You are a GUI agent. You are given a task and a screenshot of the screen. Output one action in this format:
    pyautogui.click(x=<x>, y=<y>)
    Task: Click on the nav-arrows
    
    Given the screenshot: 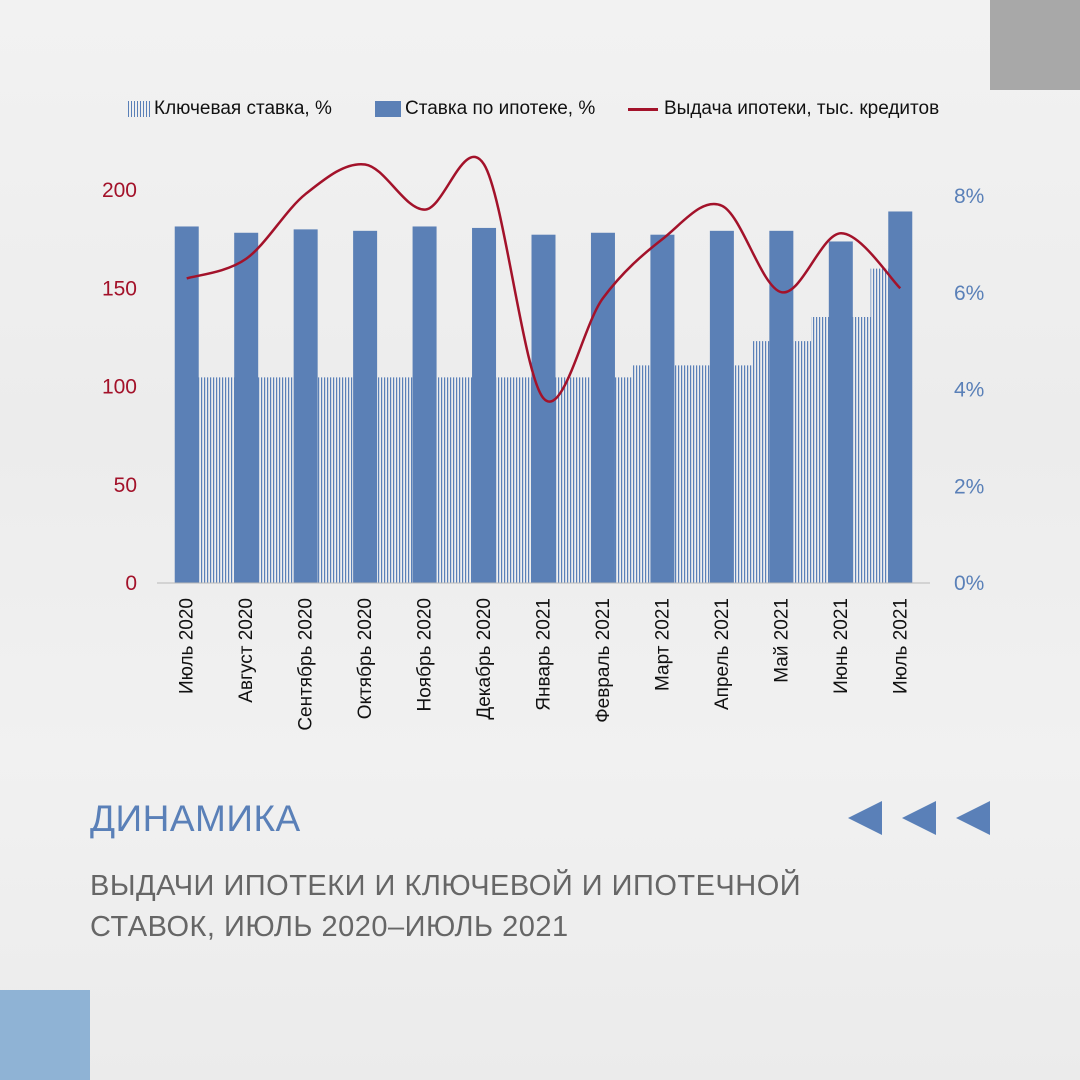 What is the action you would take?
    pyautogui.click(x=919, y=818)
    